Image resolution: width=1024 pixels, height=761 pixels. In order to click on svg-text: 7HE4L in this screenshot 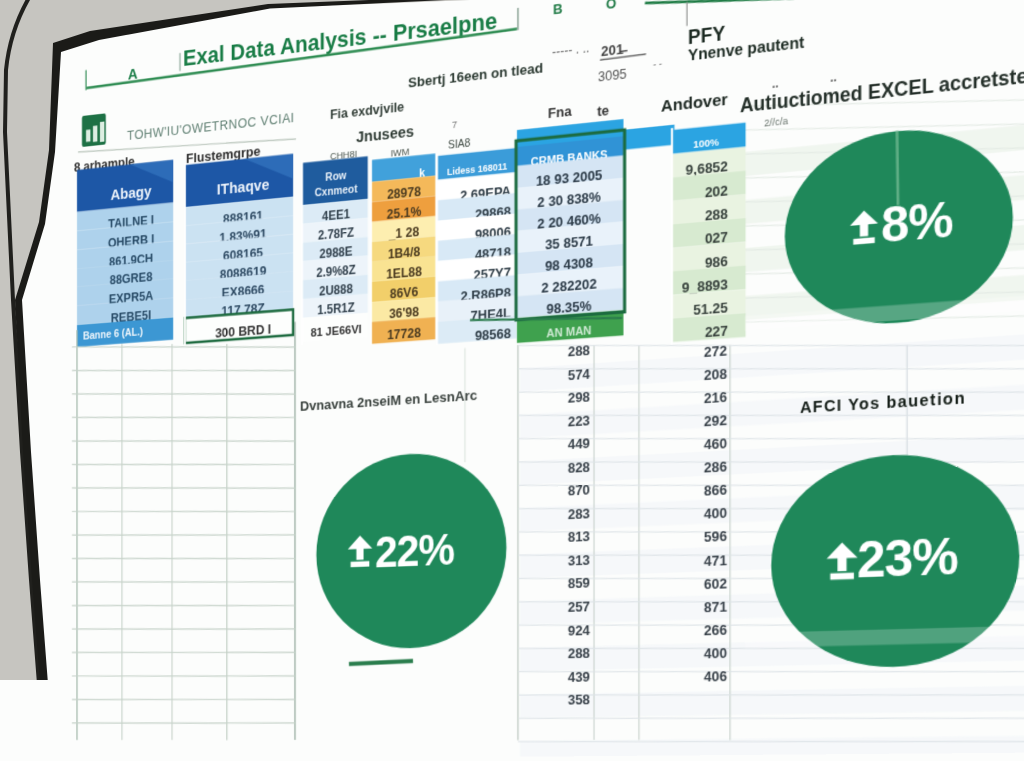, I will do `click(491, 314)`.